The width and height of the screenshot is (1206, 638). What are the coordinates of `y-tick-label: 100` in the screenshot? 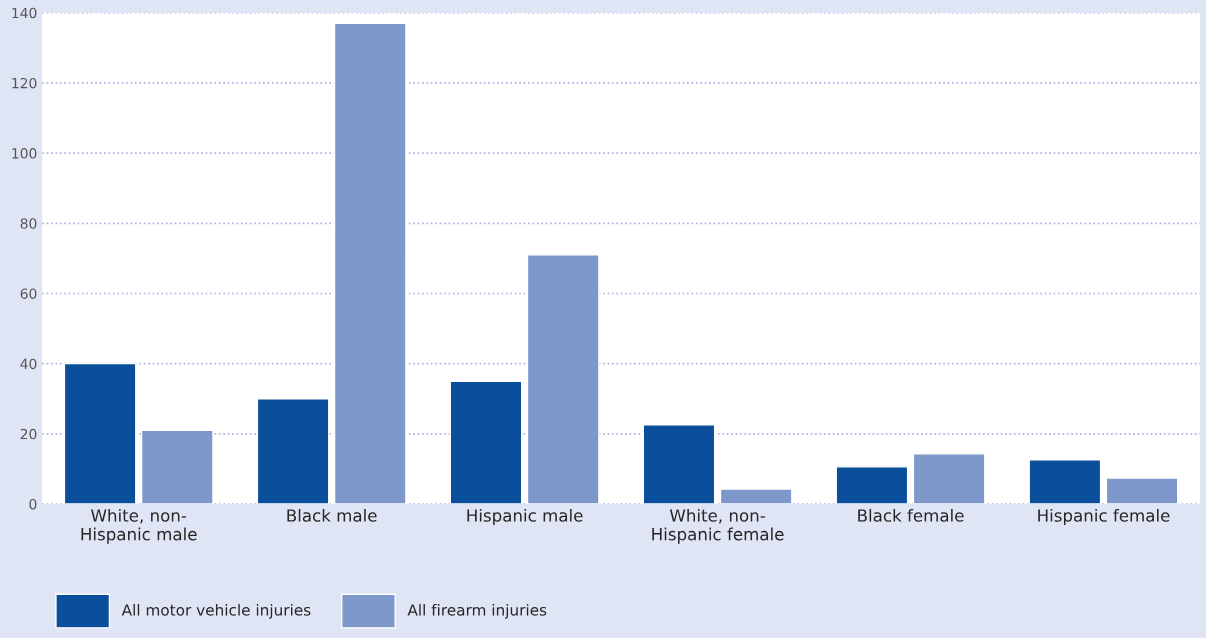 It's located at (24, 153).